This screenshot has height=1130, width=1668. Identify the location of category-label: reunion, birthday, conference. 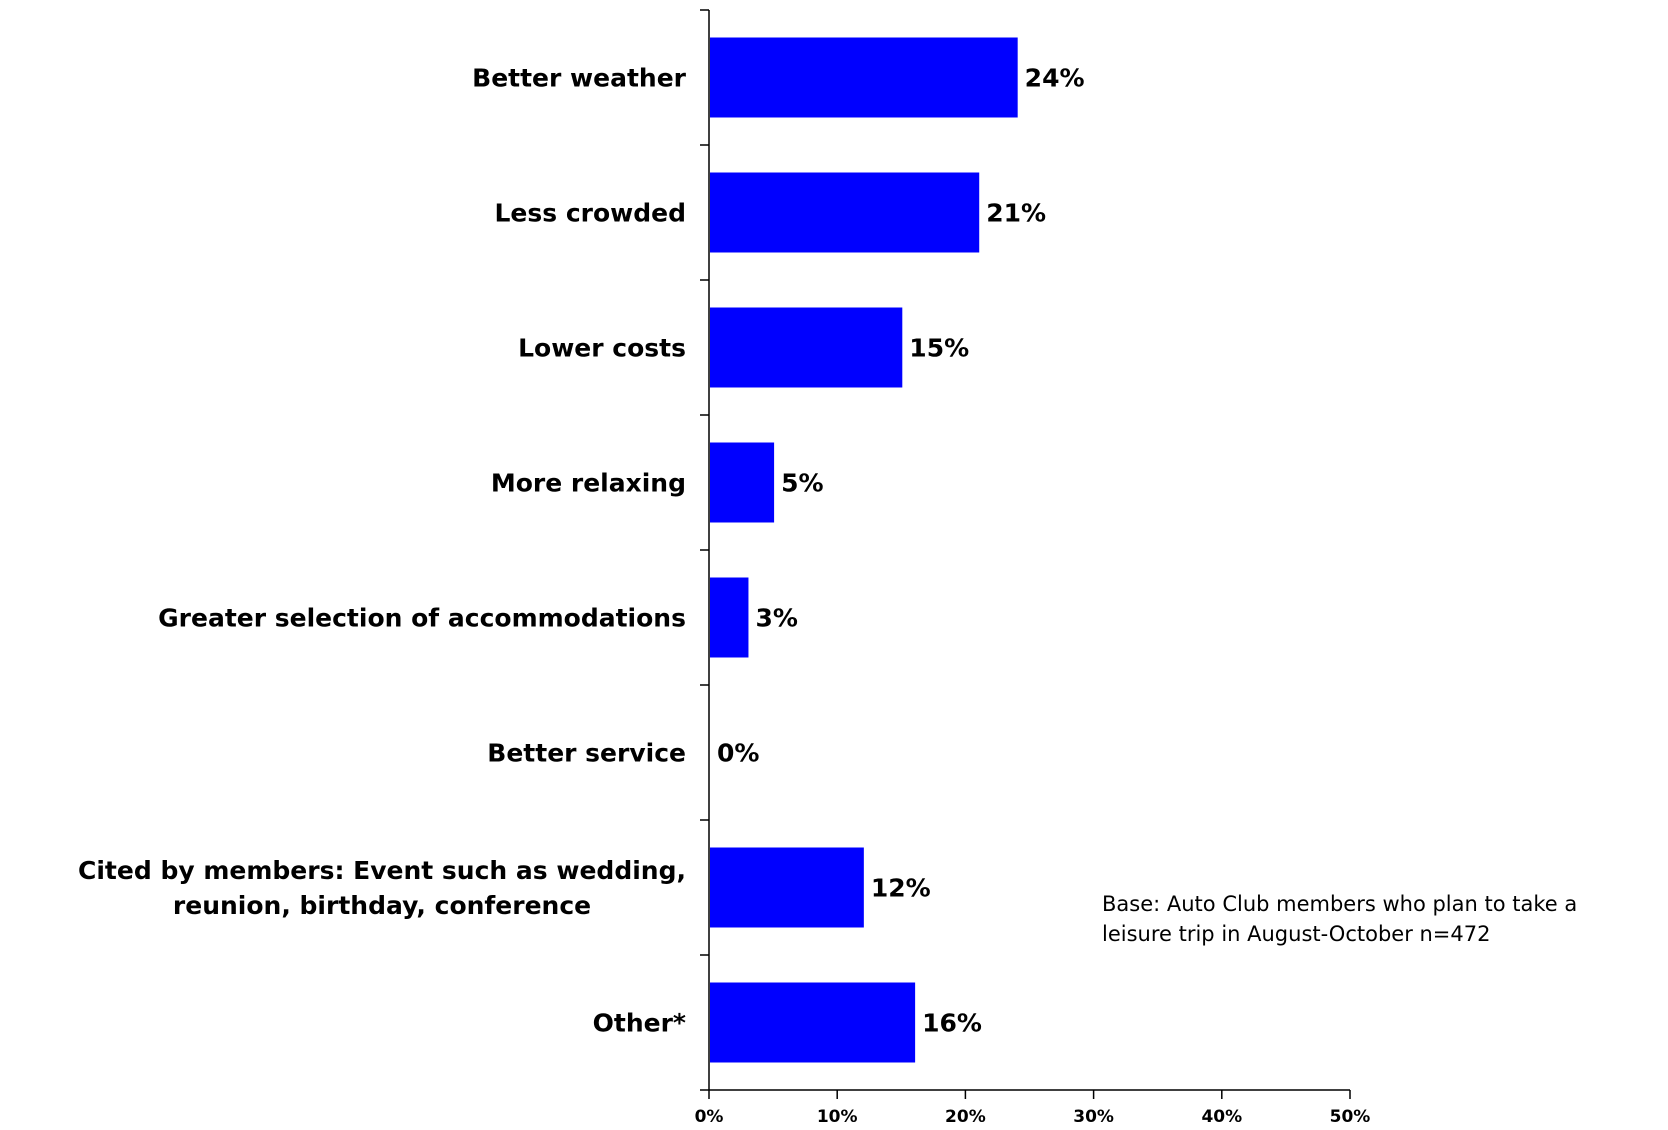
(382, 905).